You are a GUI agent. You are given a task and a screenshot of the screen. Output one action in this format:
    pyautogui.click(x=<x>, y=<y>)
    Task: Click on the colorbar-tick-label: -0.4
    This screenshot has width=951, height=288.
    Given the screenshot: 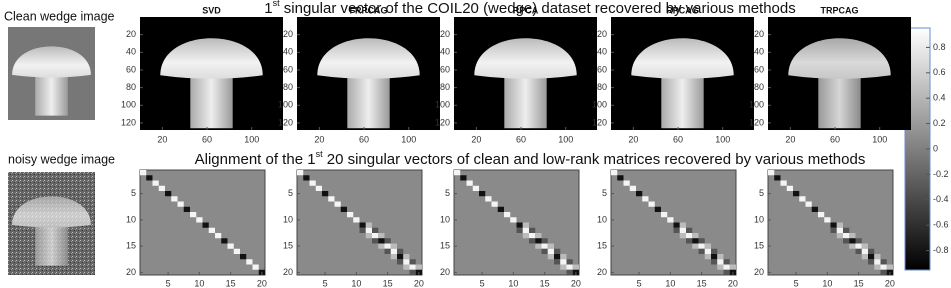 What is the action you would take?
    pyautogui.click(x=941, y=199)
    